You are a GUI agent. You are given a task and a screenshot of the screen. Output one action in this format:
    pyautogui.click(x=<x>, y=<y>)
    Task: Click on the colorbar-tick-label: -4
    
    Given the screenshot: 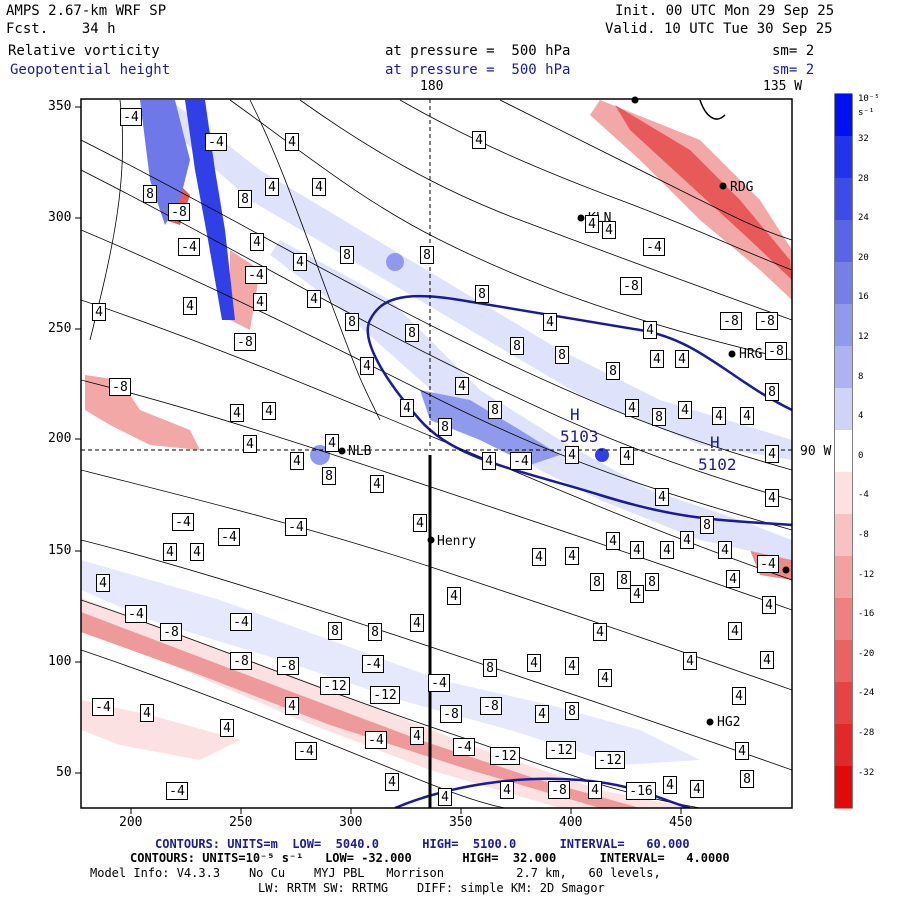 What is the action you would take?
    pyautogui.click(x=863, y=495)
    